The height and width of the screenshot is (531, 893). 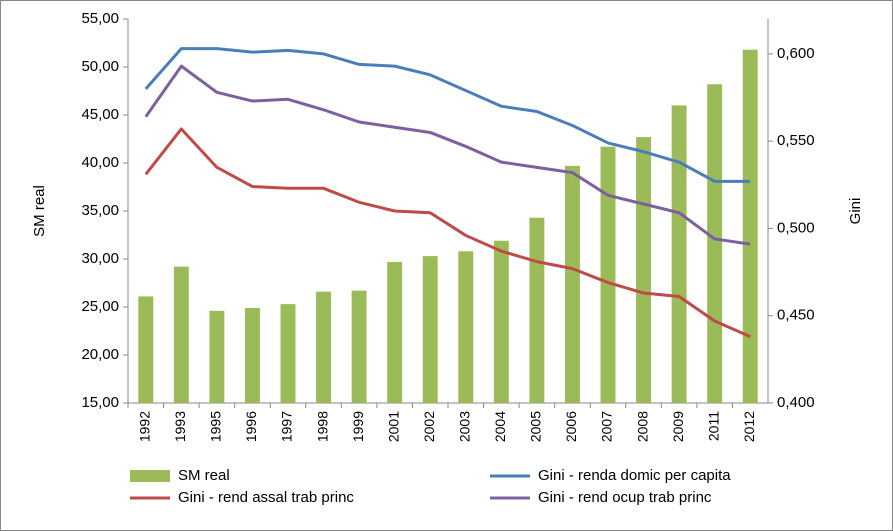 What do you see at coordinates (180, 426) in the screenshot?
I see `x-tick-label: 1993` at bounding box center [180, 426].